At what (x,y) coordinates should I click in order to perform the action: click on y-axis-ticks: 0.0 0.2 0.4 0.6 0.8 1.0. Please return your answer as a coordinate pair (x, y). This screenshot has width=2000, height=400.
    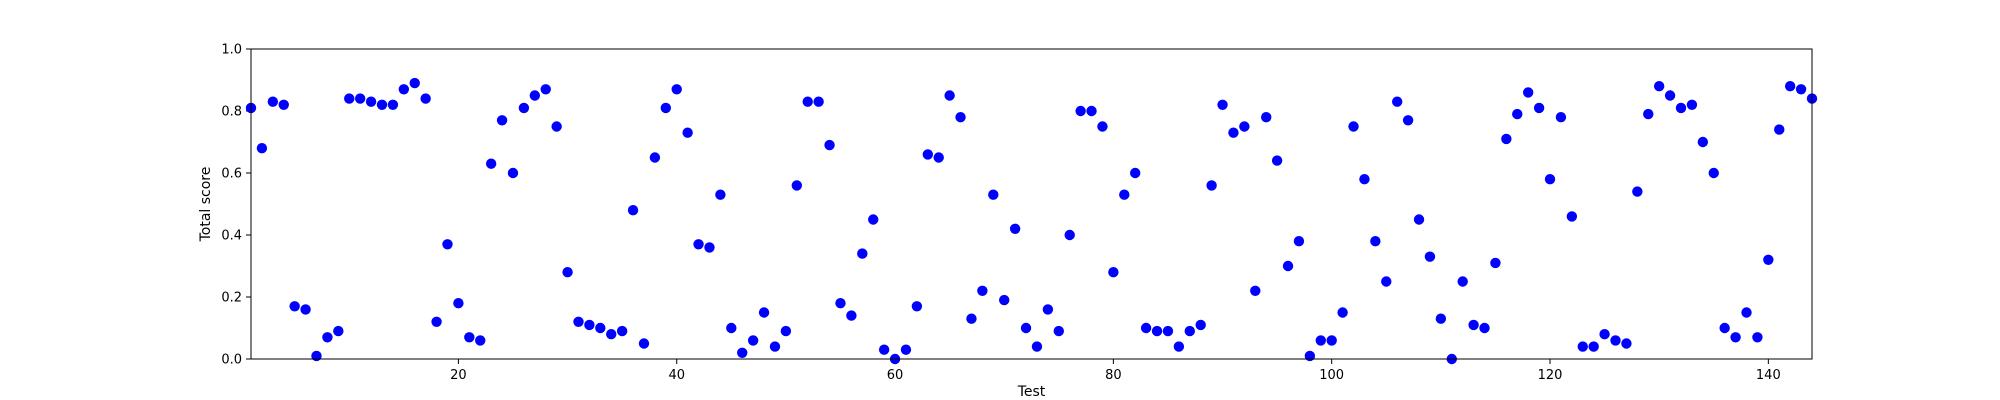
    Looking at the image, I should click on (236, 205).